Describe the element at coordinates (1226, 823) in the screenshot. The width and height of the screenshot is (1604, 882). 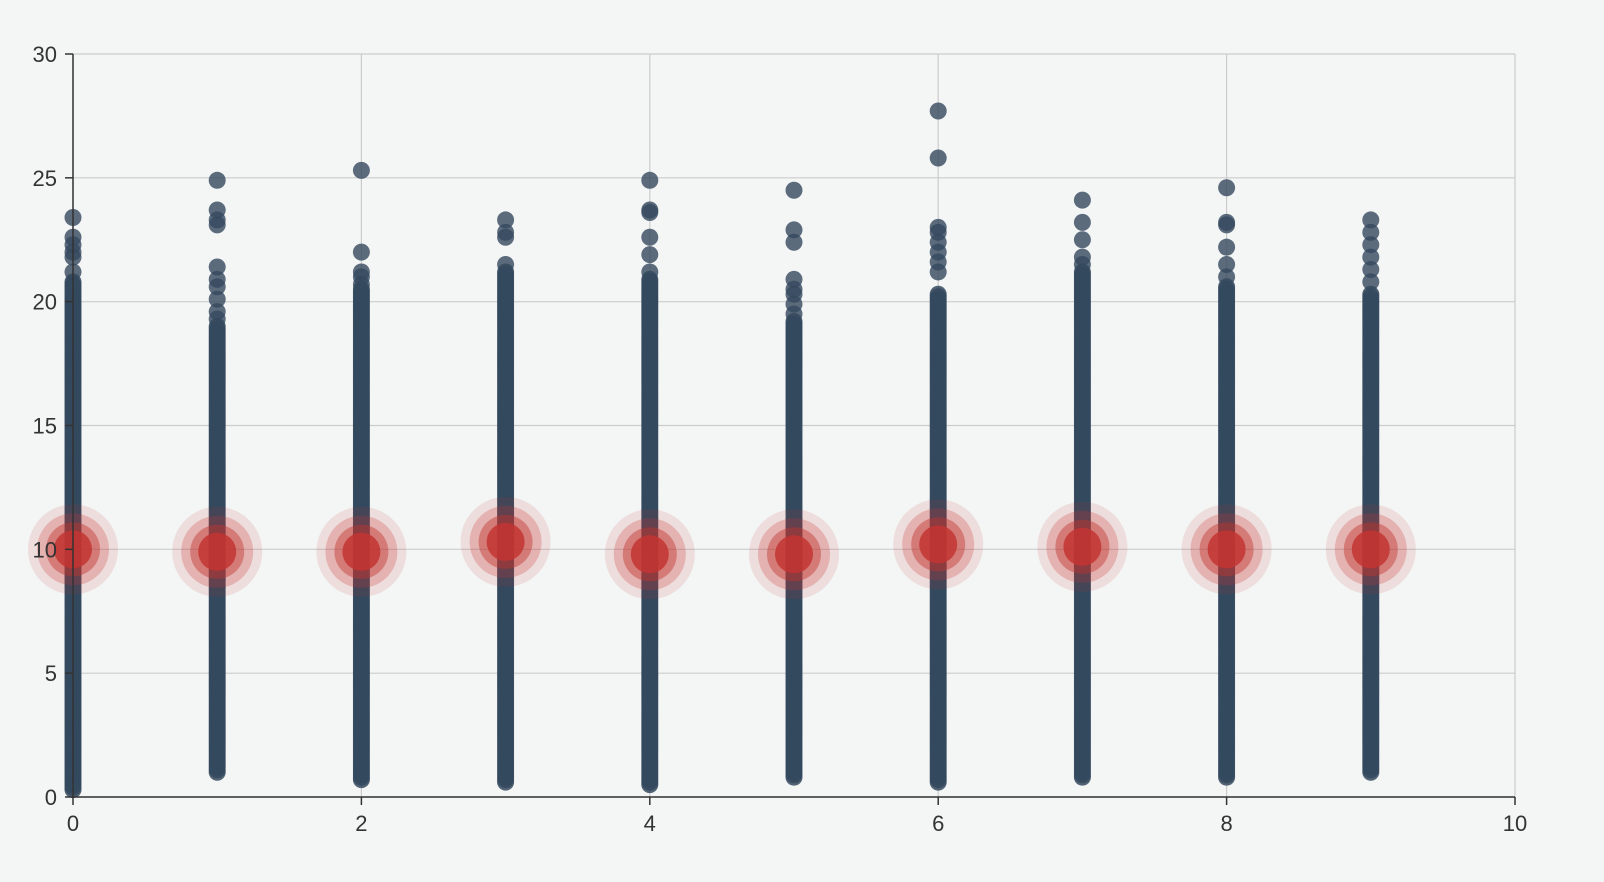
I see `x-tick-label: 8` at that location.